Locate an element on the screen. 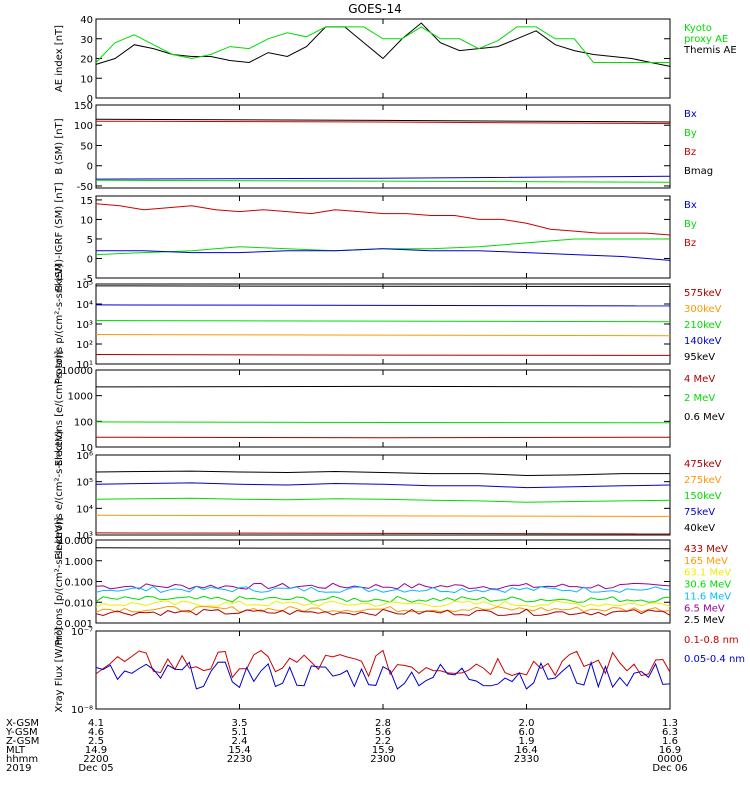  y-tick-label: 10⁶ is located at coordinates (84, 456).